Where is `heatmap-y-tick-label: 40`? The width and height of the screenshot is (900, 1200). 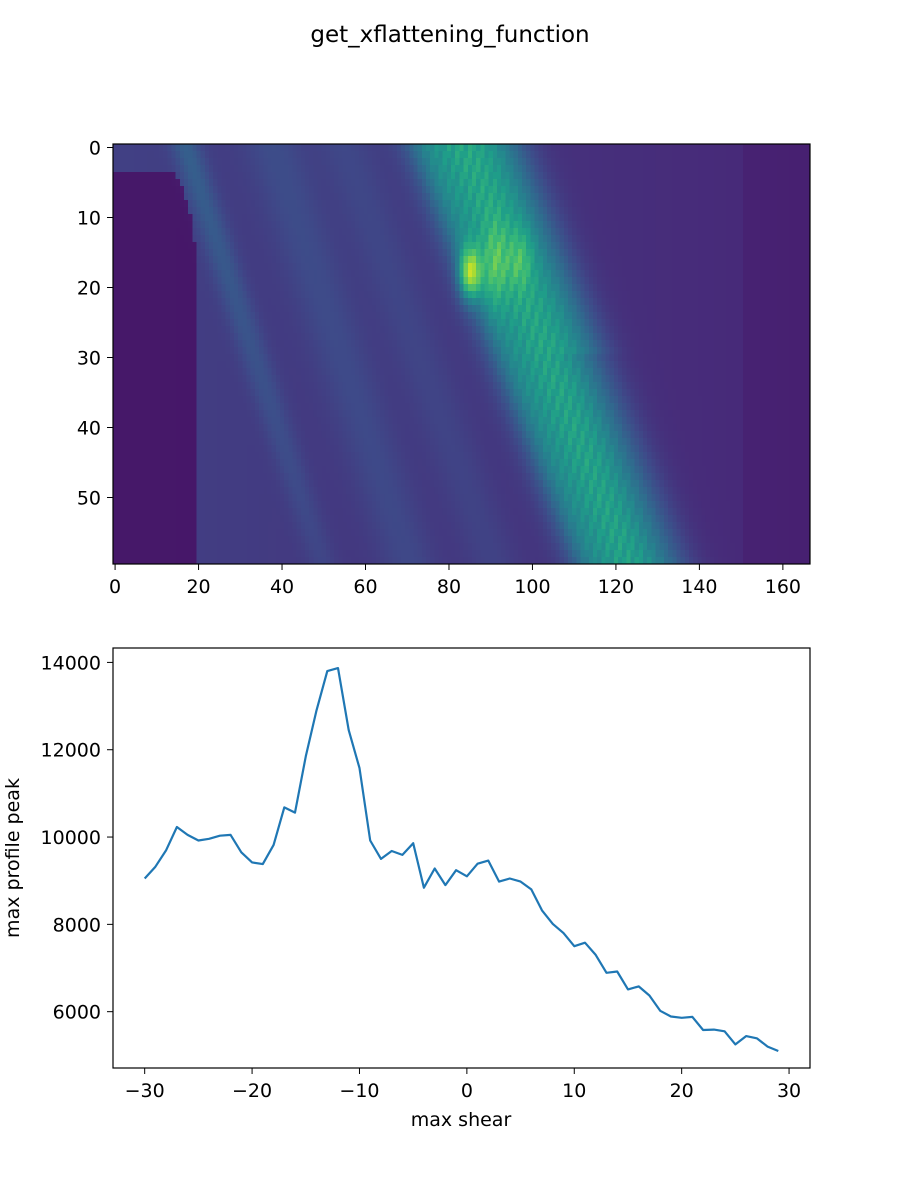 heatmap-y-tick-label: 40 is located at coordinates (89, 429).